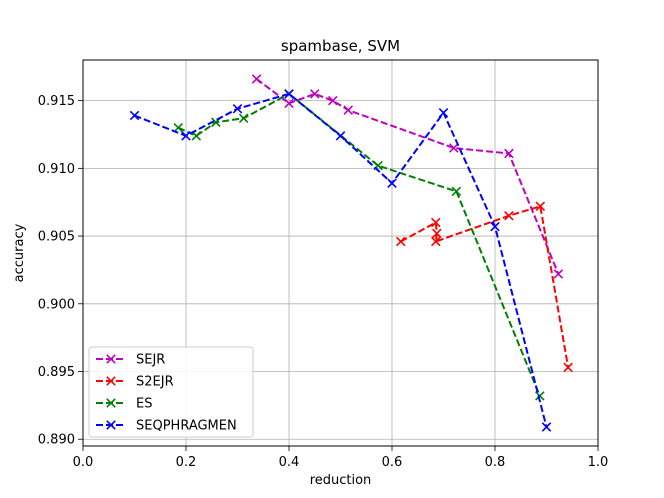 The width and height of the screenshot is (664, 498). What do you see at coordinates (186, 462) in the screenshot?
I see `x-tick-label: 0.2` at bounding box center [186, 462].